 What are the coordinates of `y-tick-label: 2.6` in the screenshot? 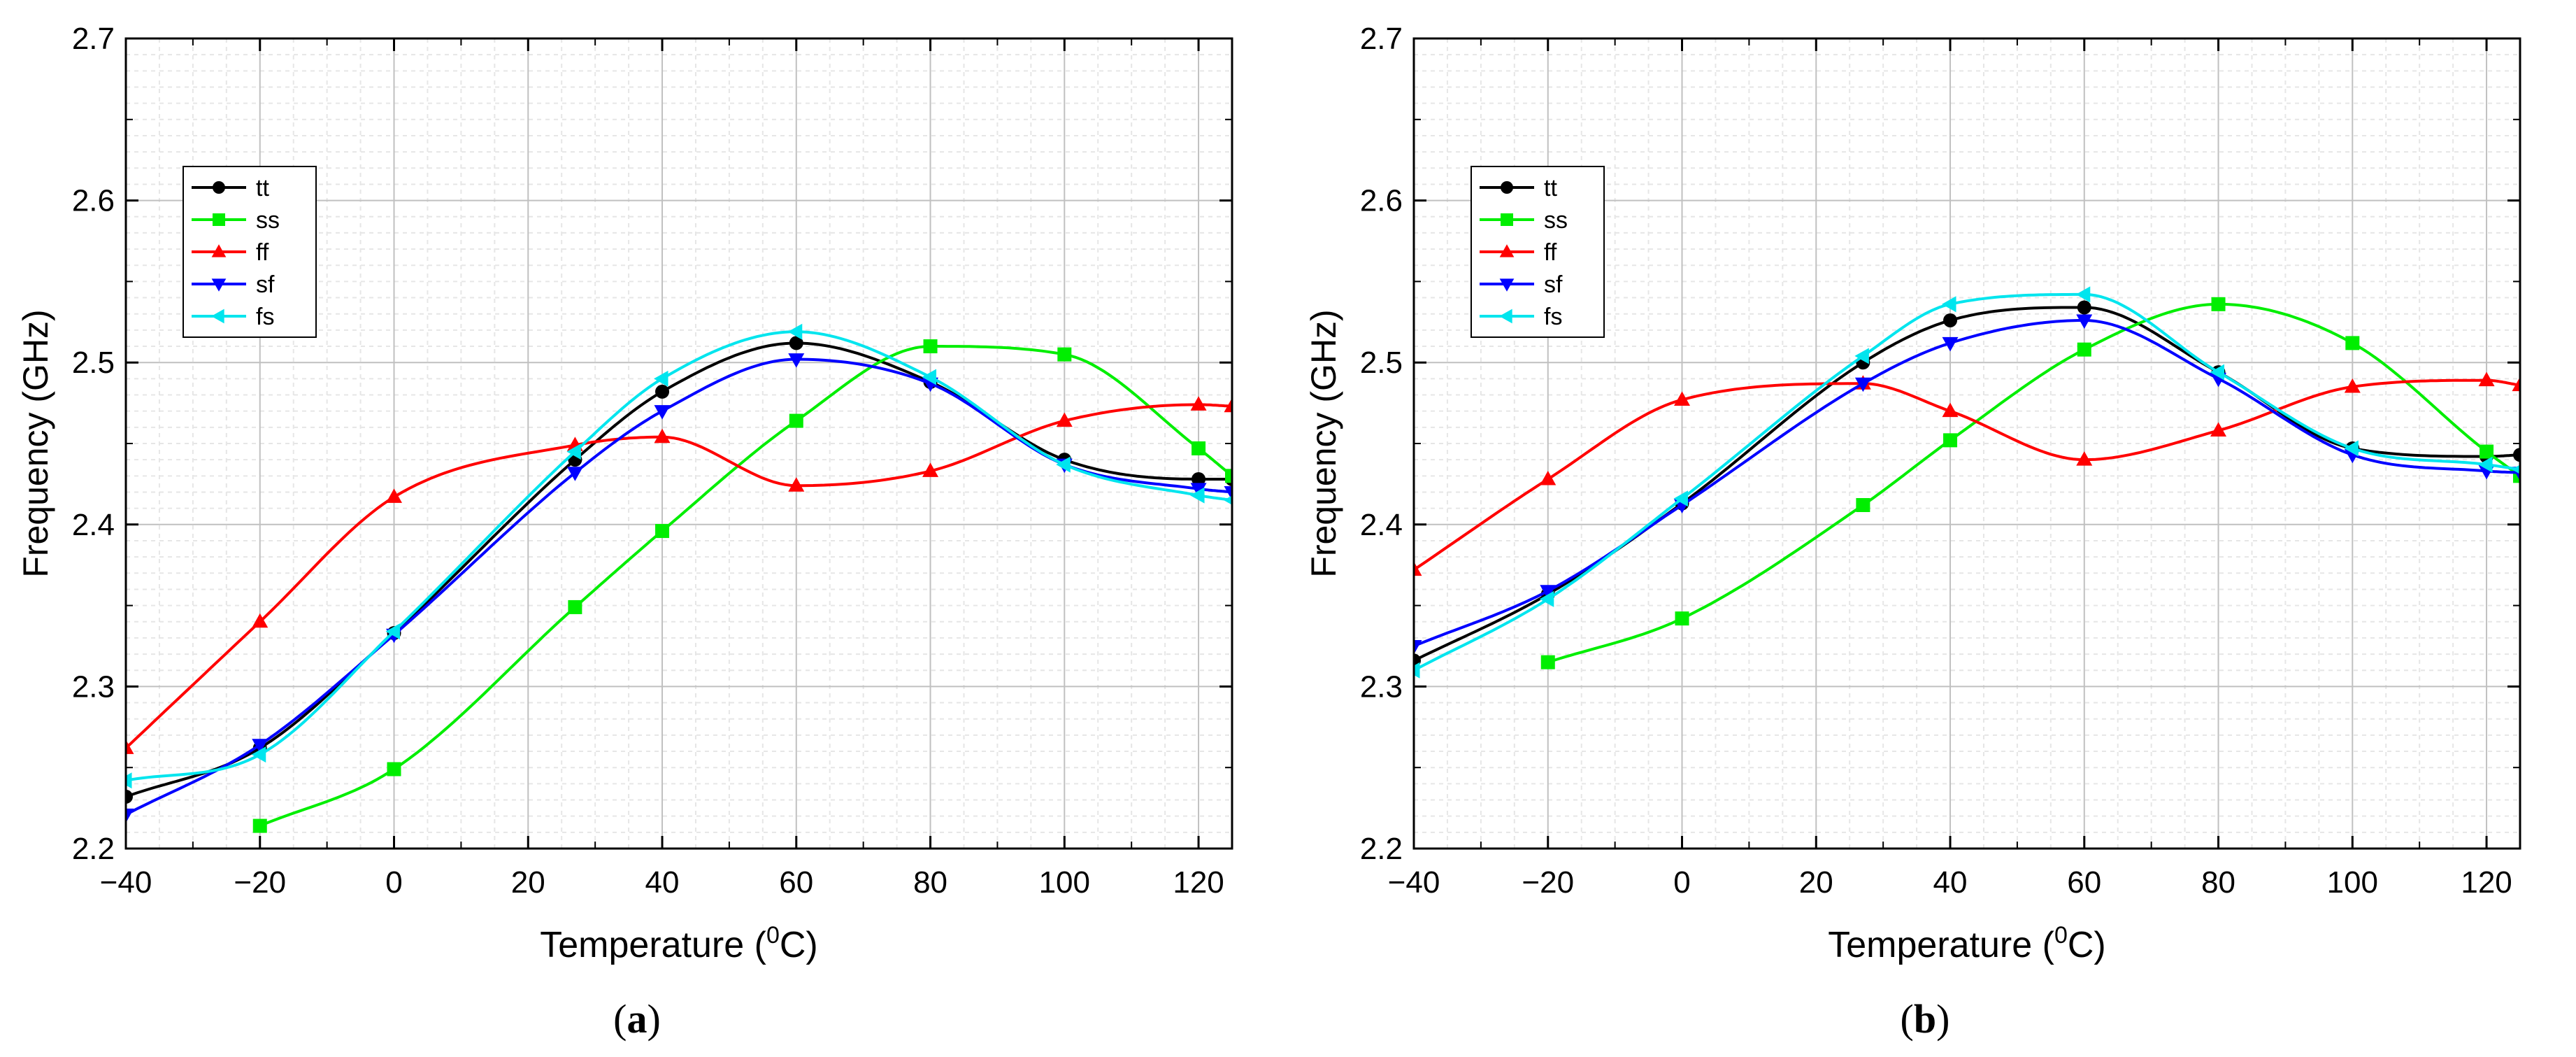 It's located at (1381, 201).